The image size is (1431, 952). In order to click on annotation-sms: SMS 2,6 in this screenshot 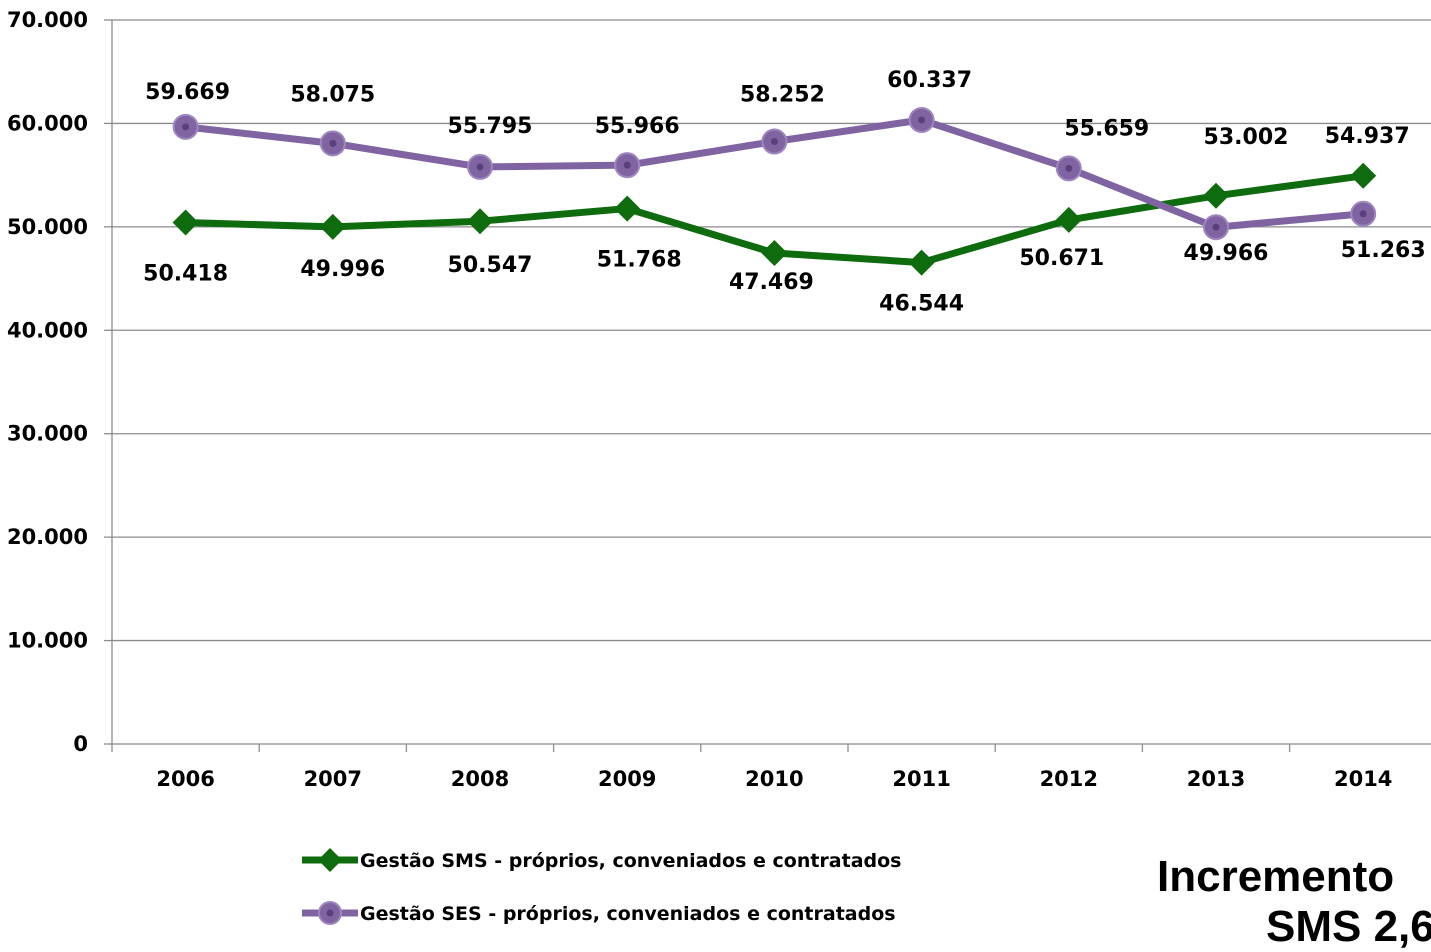, I will do `click(1348, 926)`.